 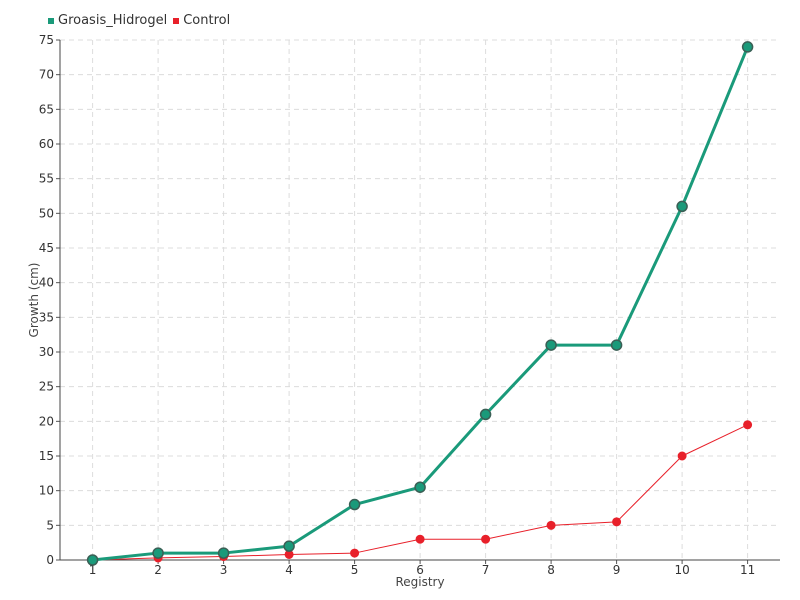 What do you see at coordinates (747, 570) in the screenshot?
I see `x-tick-label: 11` at bounding box center [747, 570].